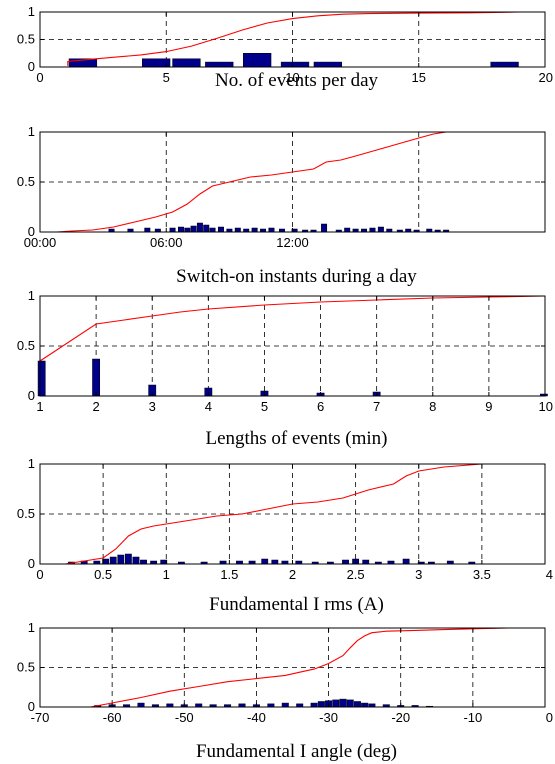 This screenshot has width=555, height=764. I want to click on x-tick-label: 12:00, so click(292, 242).